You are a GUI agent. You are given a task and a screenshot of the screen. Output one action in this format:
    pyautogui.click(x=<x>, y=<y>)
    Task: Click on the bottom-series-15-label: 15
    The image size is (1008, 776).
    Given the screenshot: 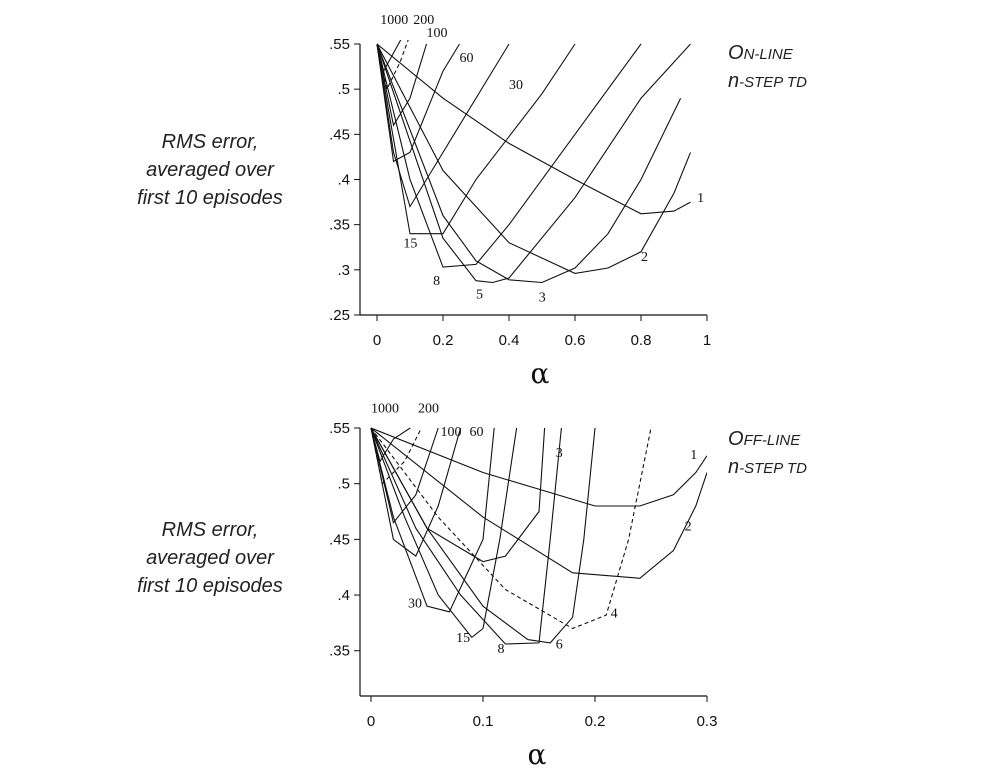 What is the action you would take?
    pyautogui.click(x=463, y=638)
    